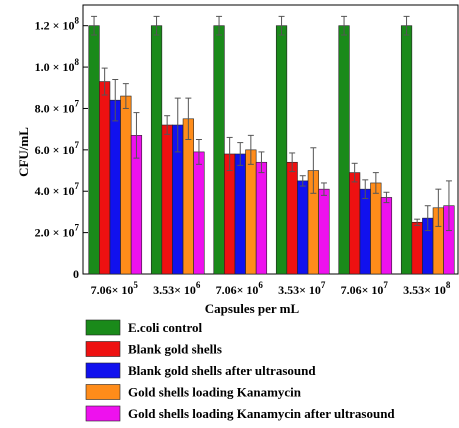  I want to click on x-tick-label: 3.53× 10⁶, so click(177, 288).